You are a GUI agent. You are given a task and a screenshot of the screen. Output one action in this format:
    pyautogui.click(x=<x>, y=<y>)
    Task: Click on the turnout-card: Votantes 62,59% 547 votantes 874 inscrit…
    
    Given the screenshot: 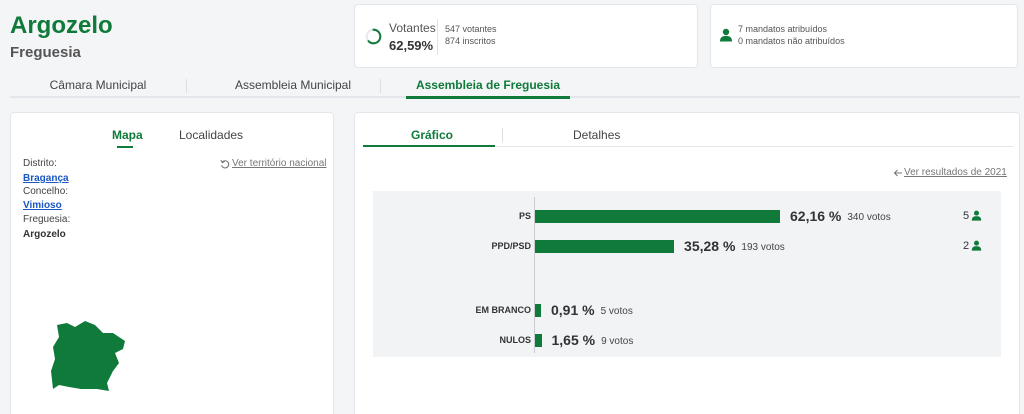 What is the action you would take?
    pyautogui.click(x=526, y=36)
    